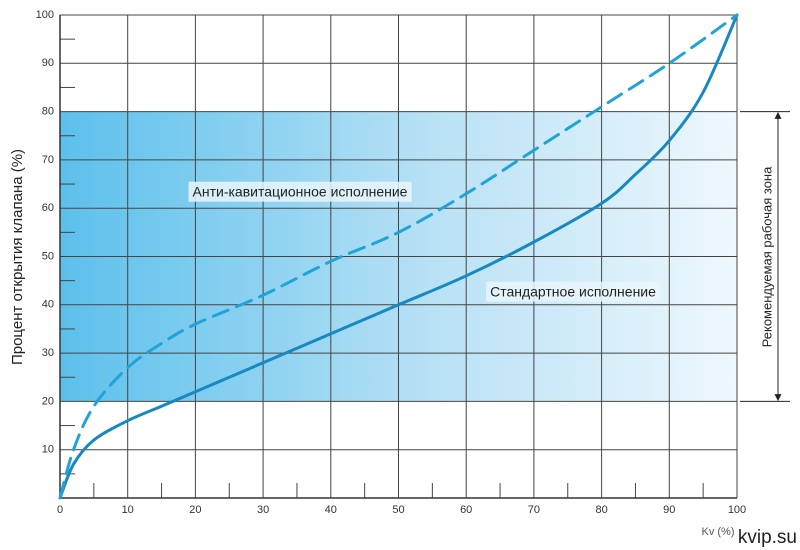  I want to click on x-tick-label: 0, so click(60, 510).